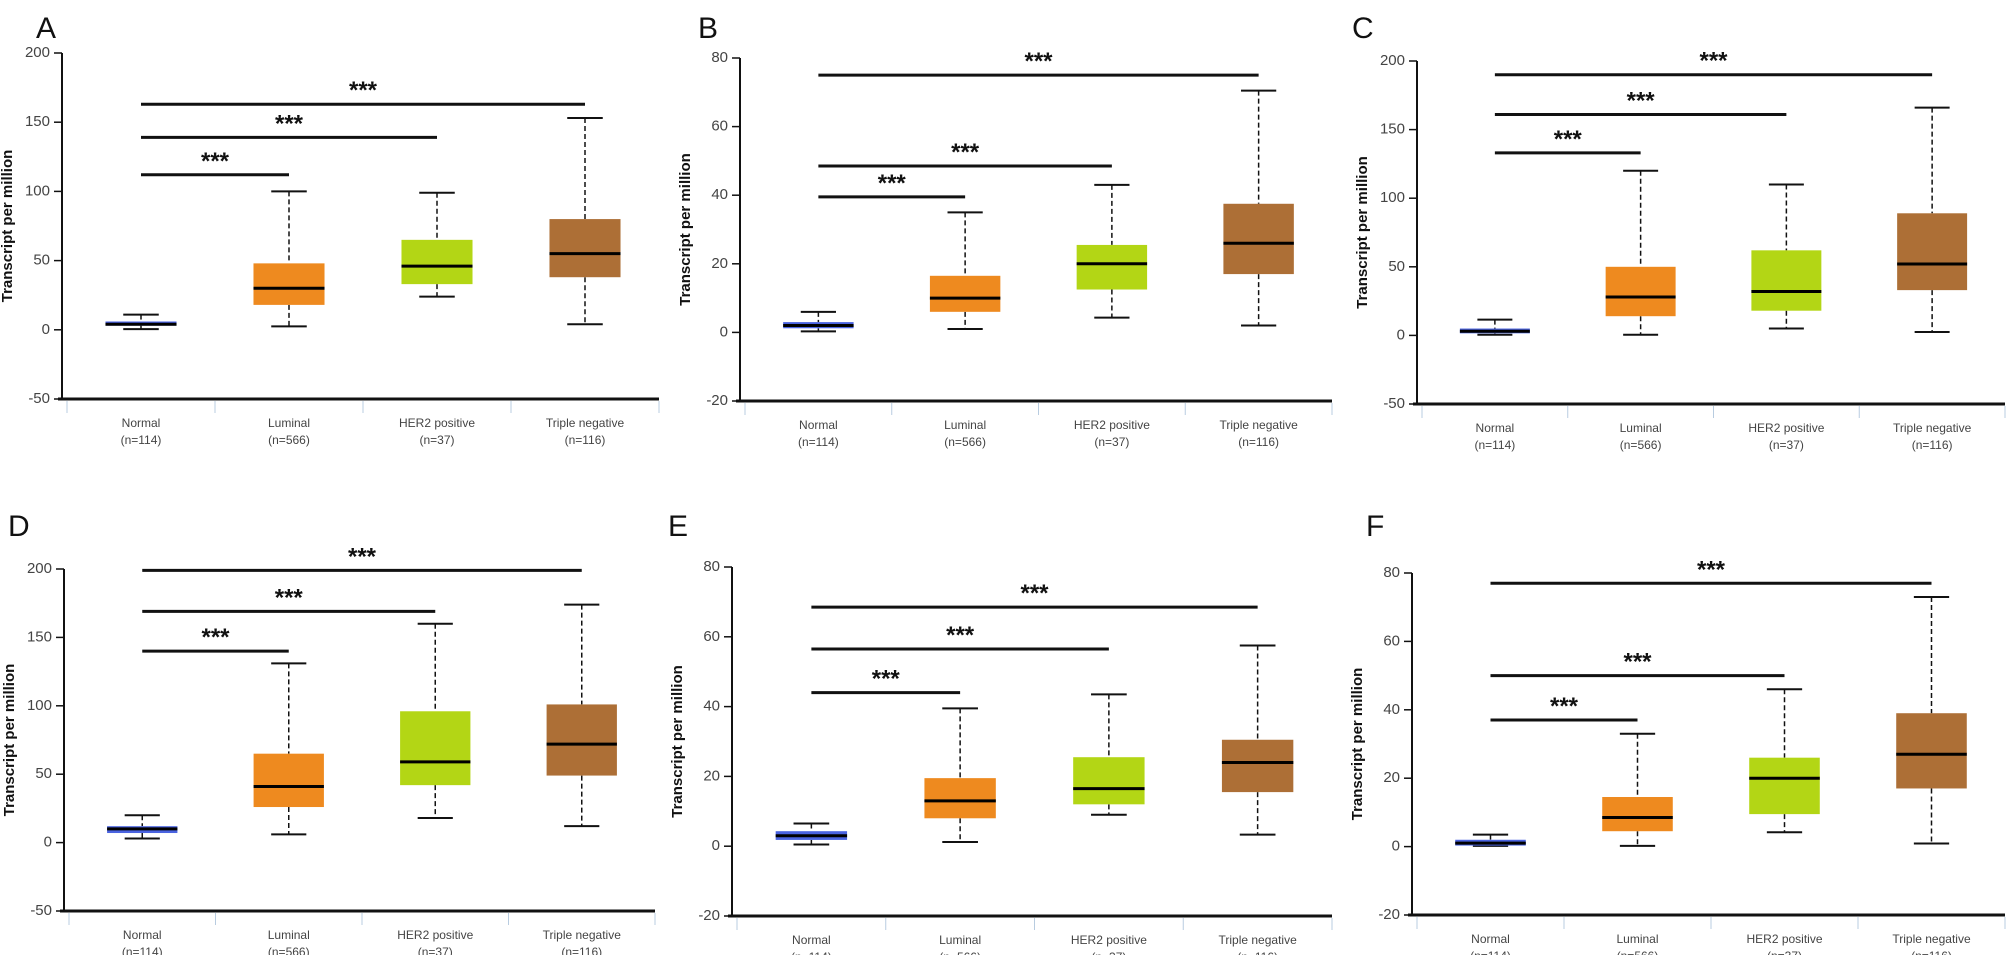 The image size is (2008, 955). I want to click on panel-label: B, so click(708, 28).